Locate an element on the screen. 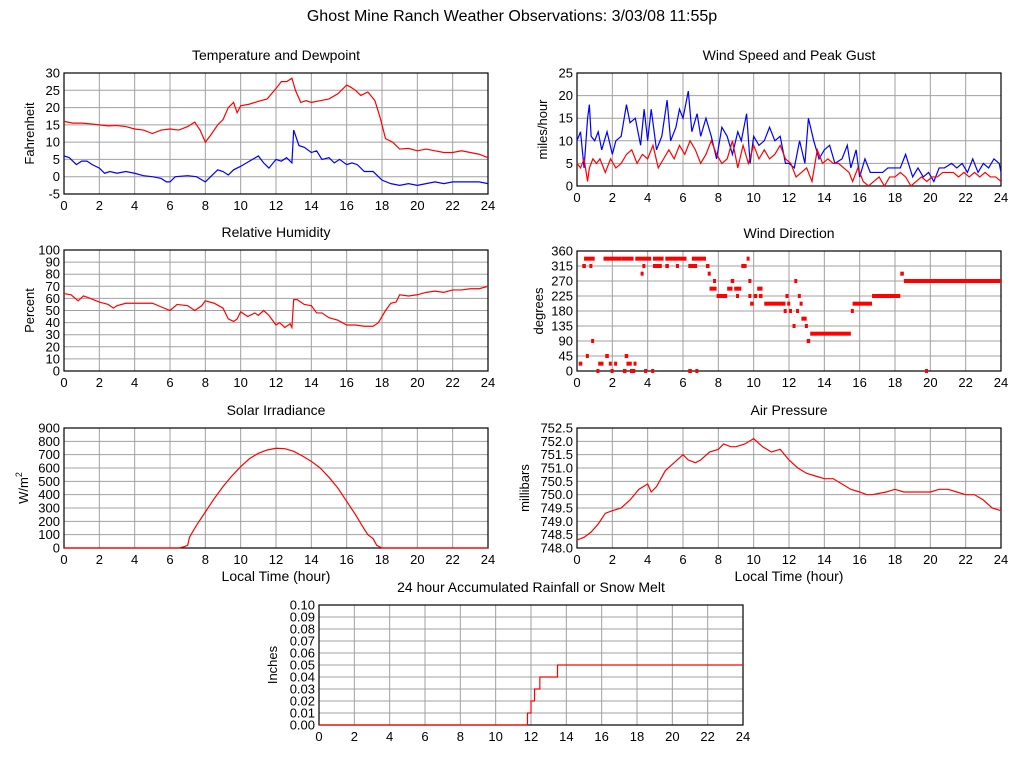 Image resolution: width=1024 pixels, height=768 pixels. y-tick-label: 0.06 is located at coordinates (302, 653).